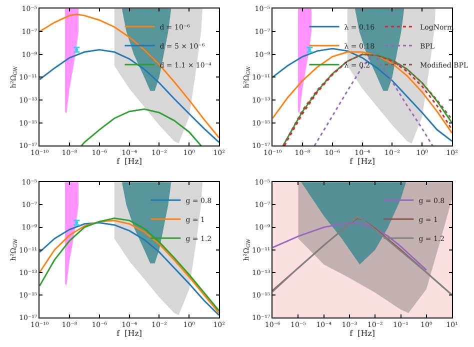  What do you see at coordinates (130, 96) in the screenshot?
I see `line-series` at bounding box center [130, 96].